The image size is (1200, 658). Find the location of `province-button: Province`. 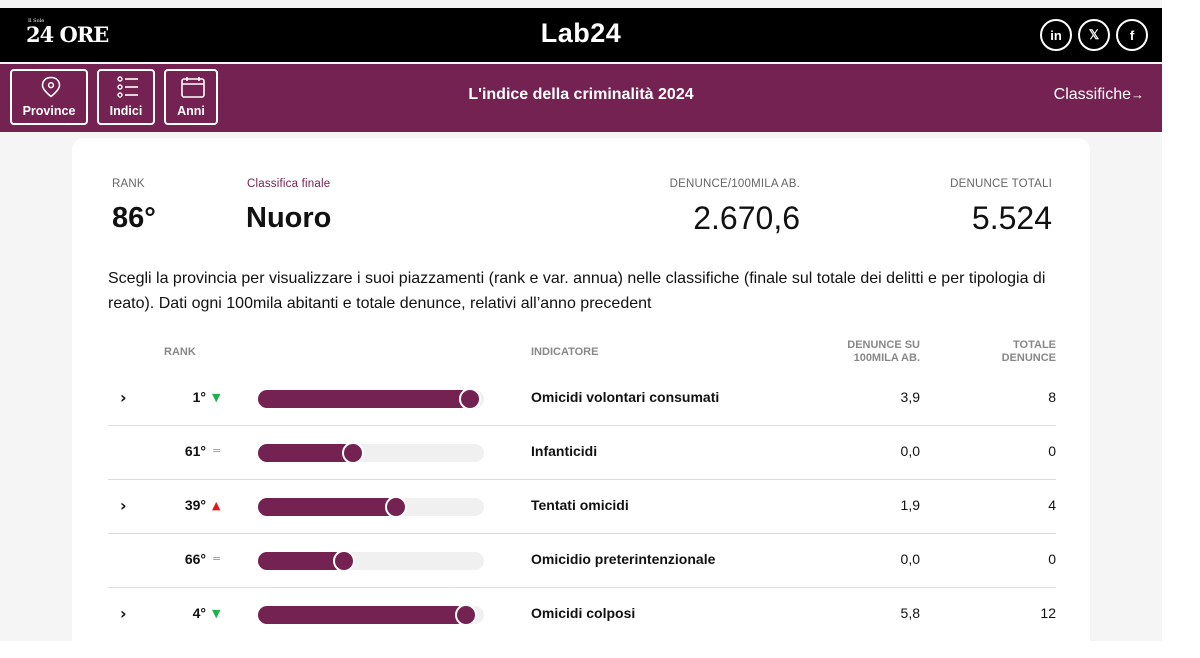

province-button: Province is located at coordinates (49, 97).